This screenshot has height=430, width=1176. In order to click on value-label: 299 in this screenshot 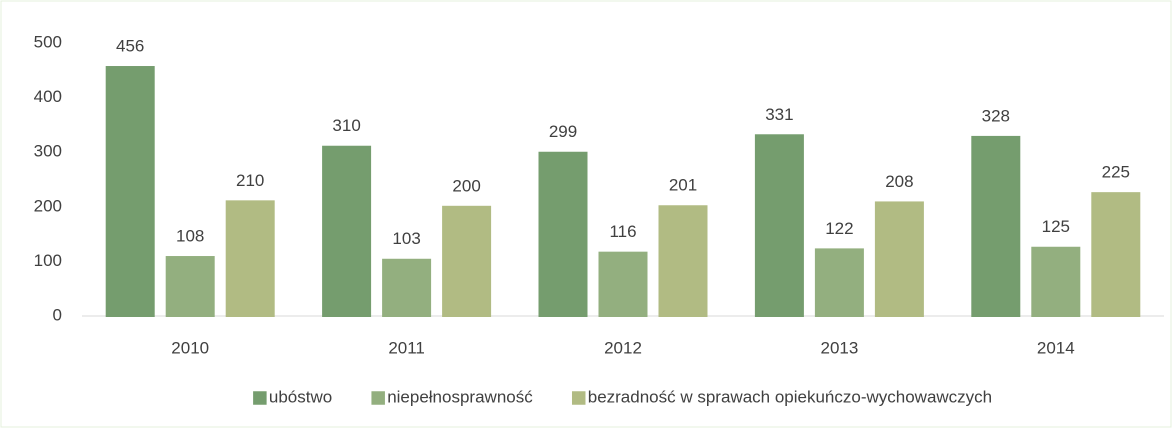, I will do `click(563, 131)`.